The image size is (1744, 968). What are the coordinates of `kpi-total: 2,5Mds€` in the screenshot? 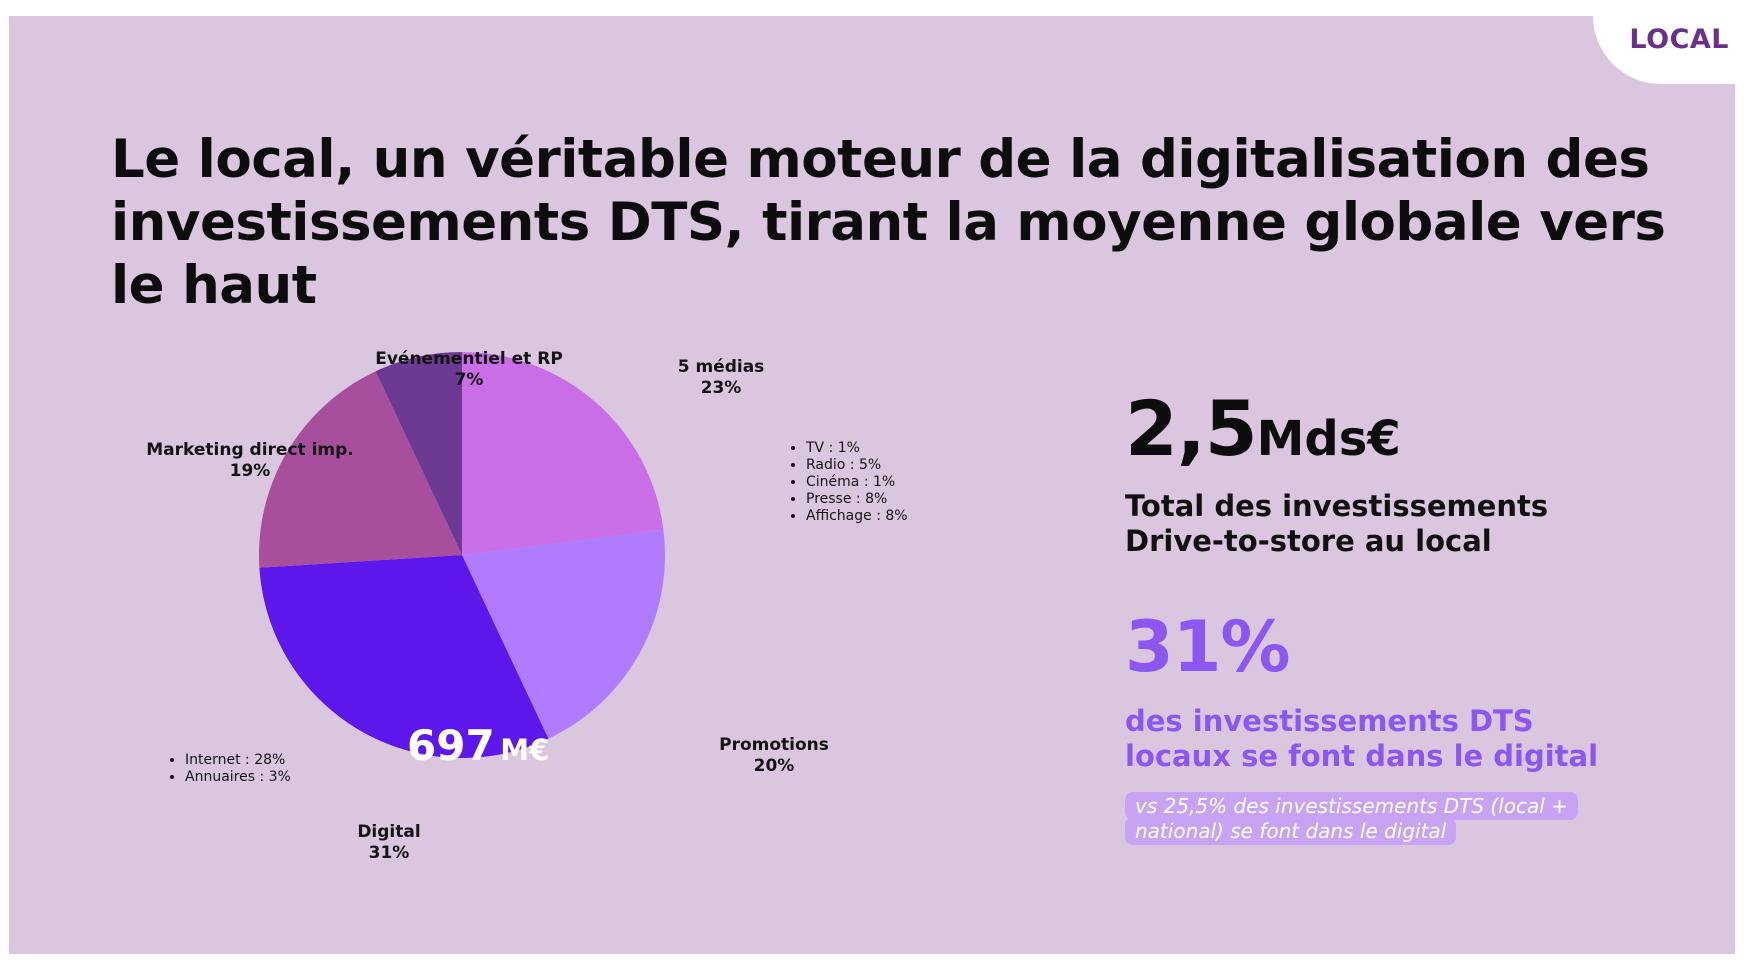 It's located at (1263, 428).